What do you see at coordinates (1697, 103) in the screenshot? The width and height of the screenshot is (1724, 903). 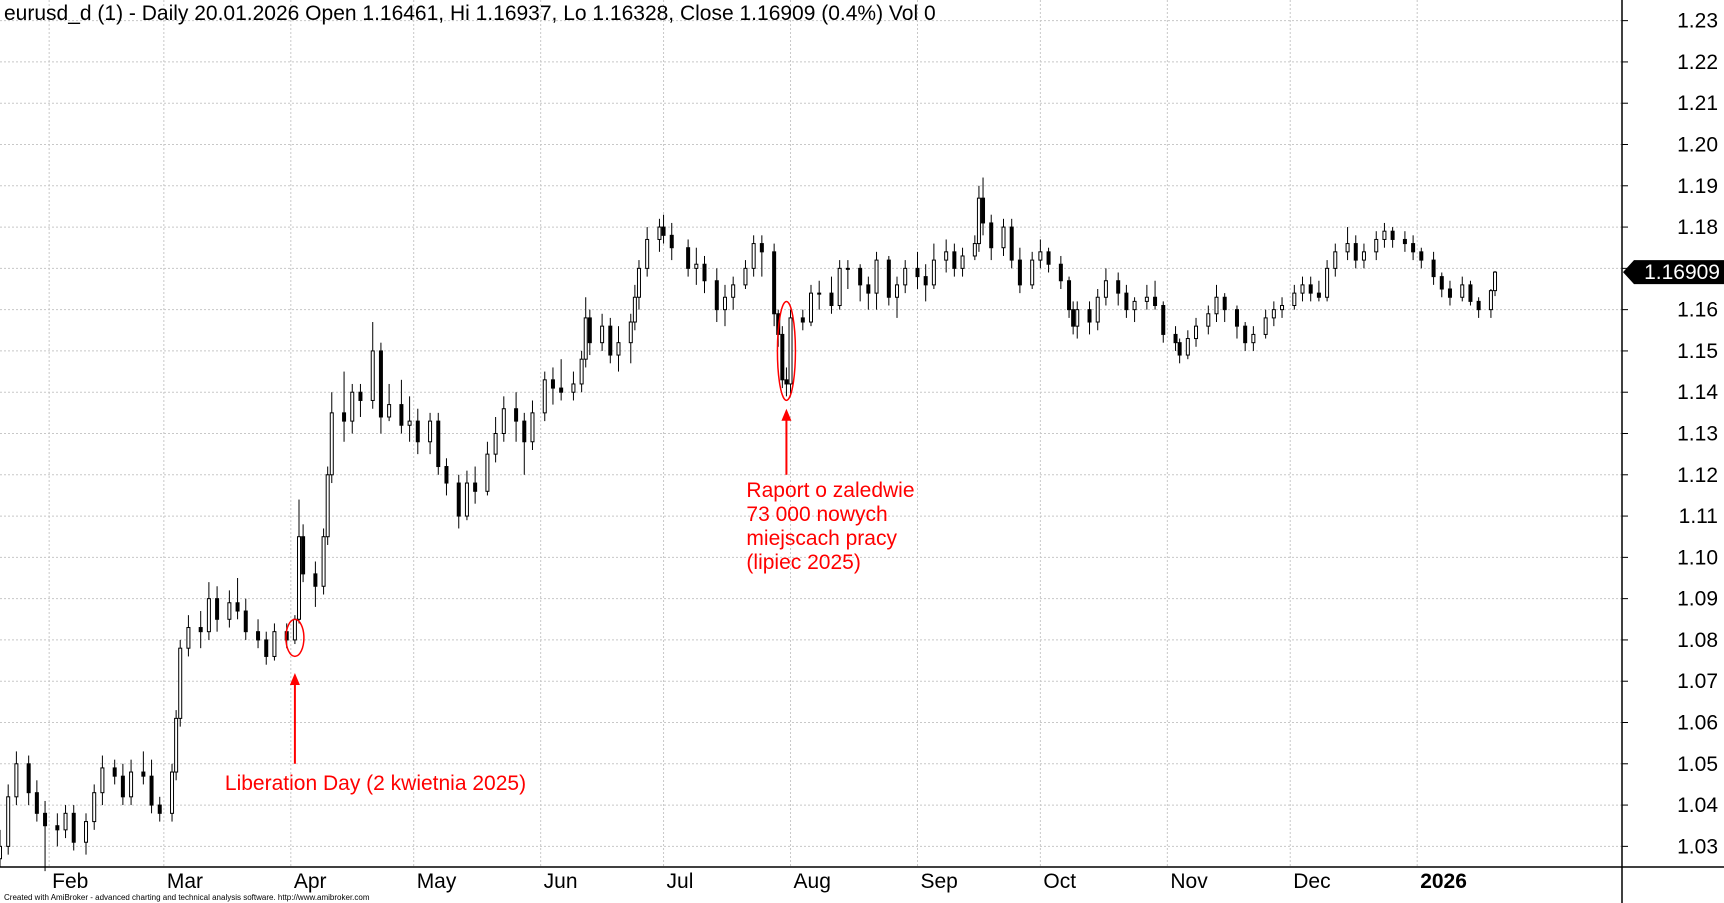 I see `y-tick-label: 1.21` at bounding box center [1697, 103].